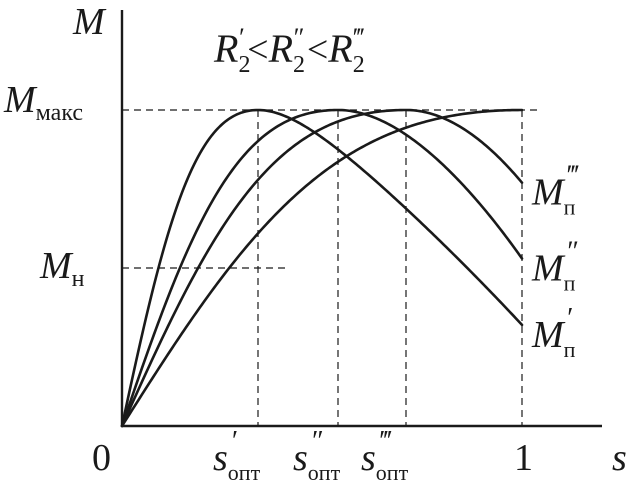  I want to click on x-axis-label: s, so click(619, 458).